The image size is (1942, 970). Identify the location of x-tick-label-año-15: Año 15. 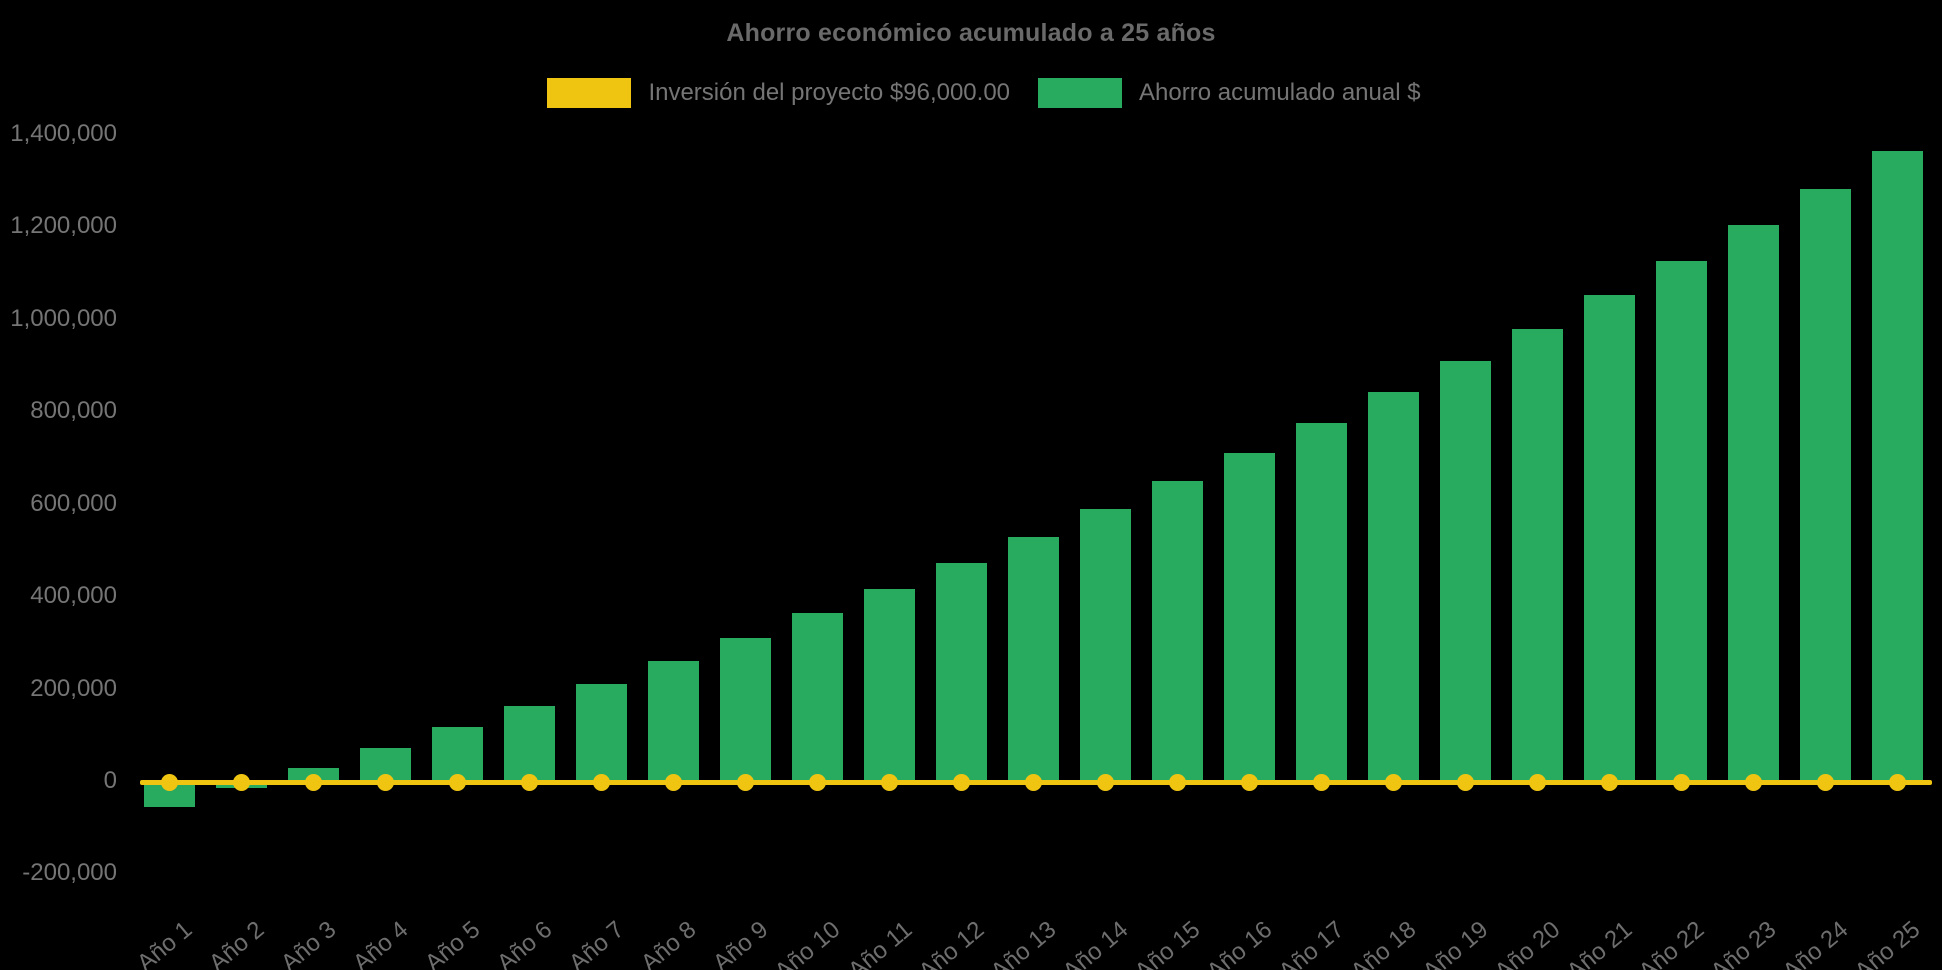
(1167, 943).